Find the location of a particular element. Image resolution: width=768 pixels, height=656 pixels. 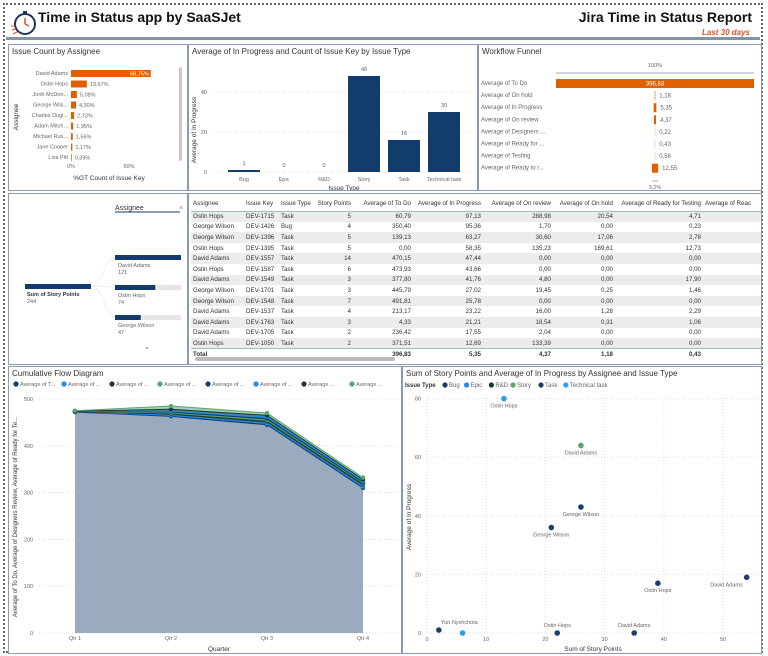

chevron-down-icon: ⌄ is located at coordinates (147, 346).